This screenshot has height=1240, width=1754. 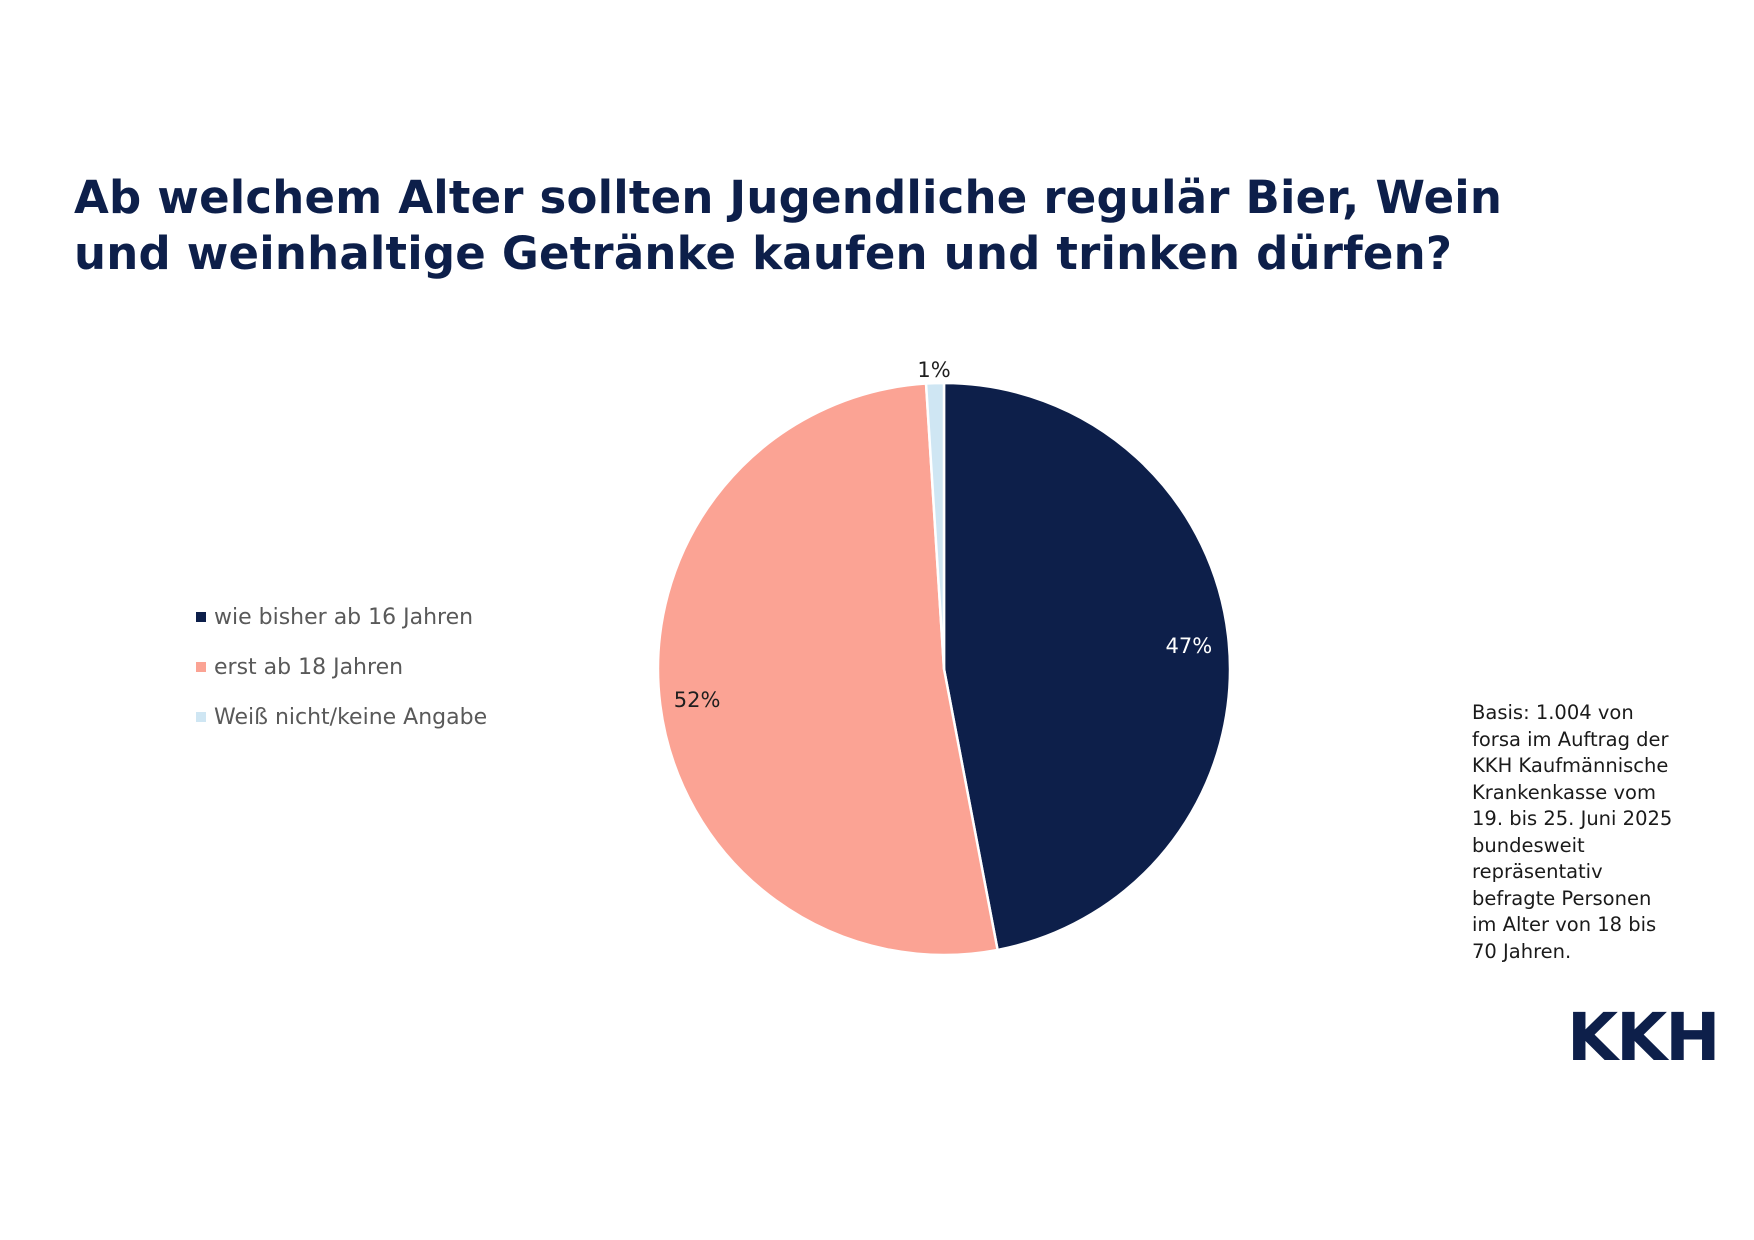 What do you see at coordinates (1189, 646) in the screenshot?
I see `pie-slice-label: 47%` at bounding box center [1189, 646].